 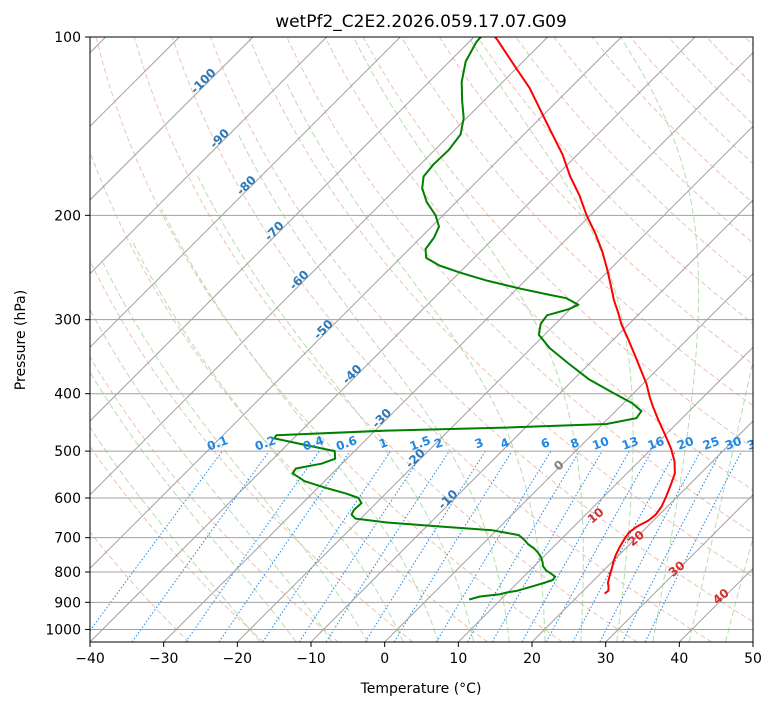 What do you see at coordinates (545, 443) in the screenshot?
I see `mixing-ratio-label: 6` at bounding box center [545, 443].